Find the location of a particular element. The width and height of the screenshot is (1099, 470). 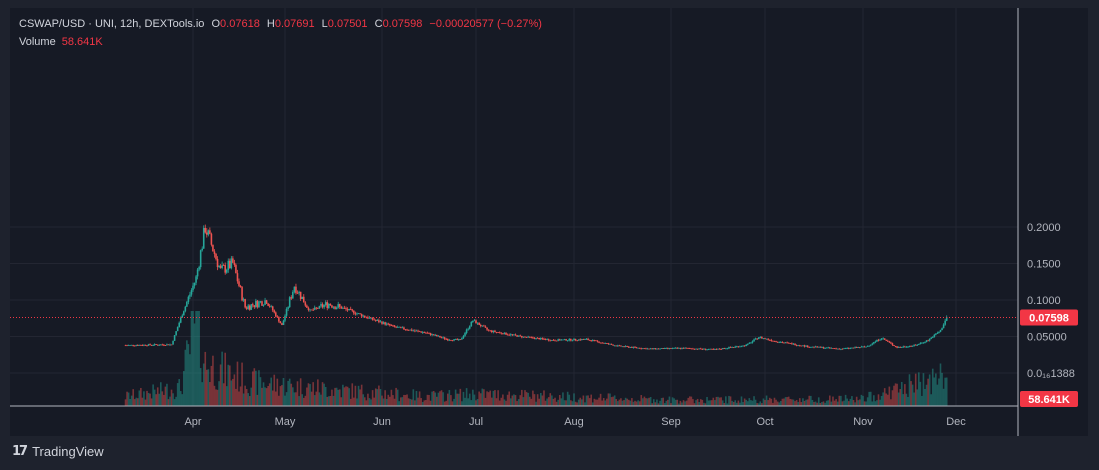

branding-footer: 17 TradingView is located at coordinates (58, 451).